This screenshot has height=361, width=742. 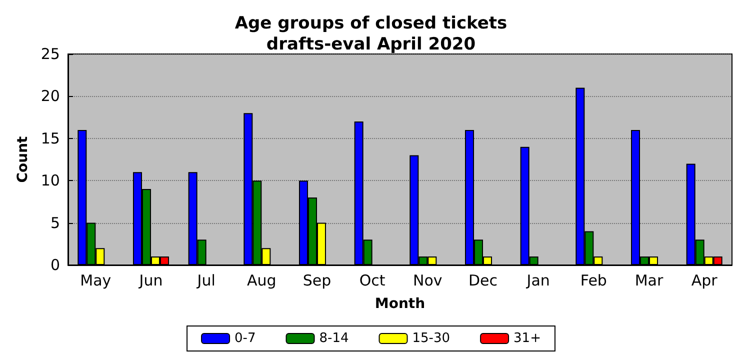 What do you see at coordinates (334, 338) in the screenshot?
I see `legend-label: 8-14` at bounding box center [334, 338].